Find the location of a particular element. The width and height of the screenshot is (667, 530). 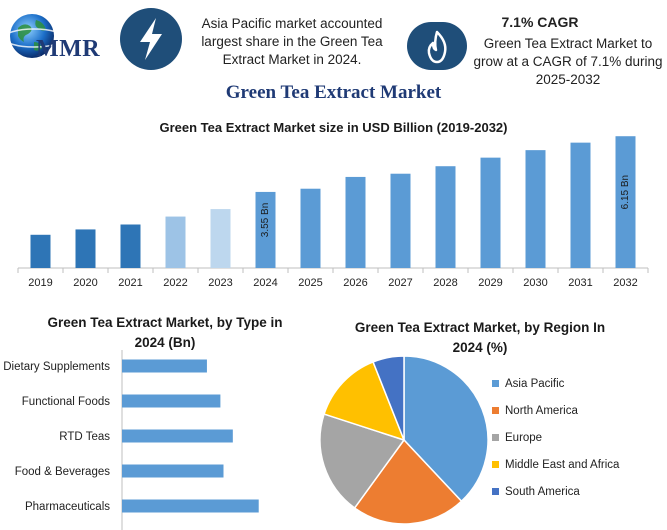

region-chart-title-line: 2024 (%) is located at coordinates (480, 347).